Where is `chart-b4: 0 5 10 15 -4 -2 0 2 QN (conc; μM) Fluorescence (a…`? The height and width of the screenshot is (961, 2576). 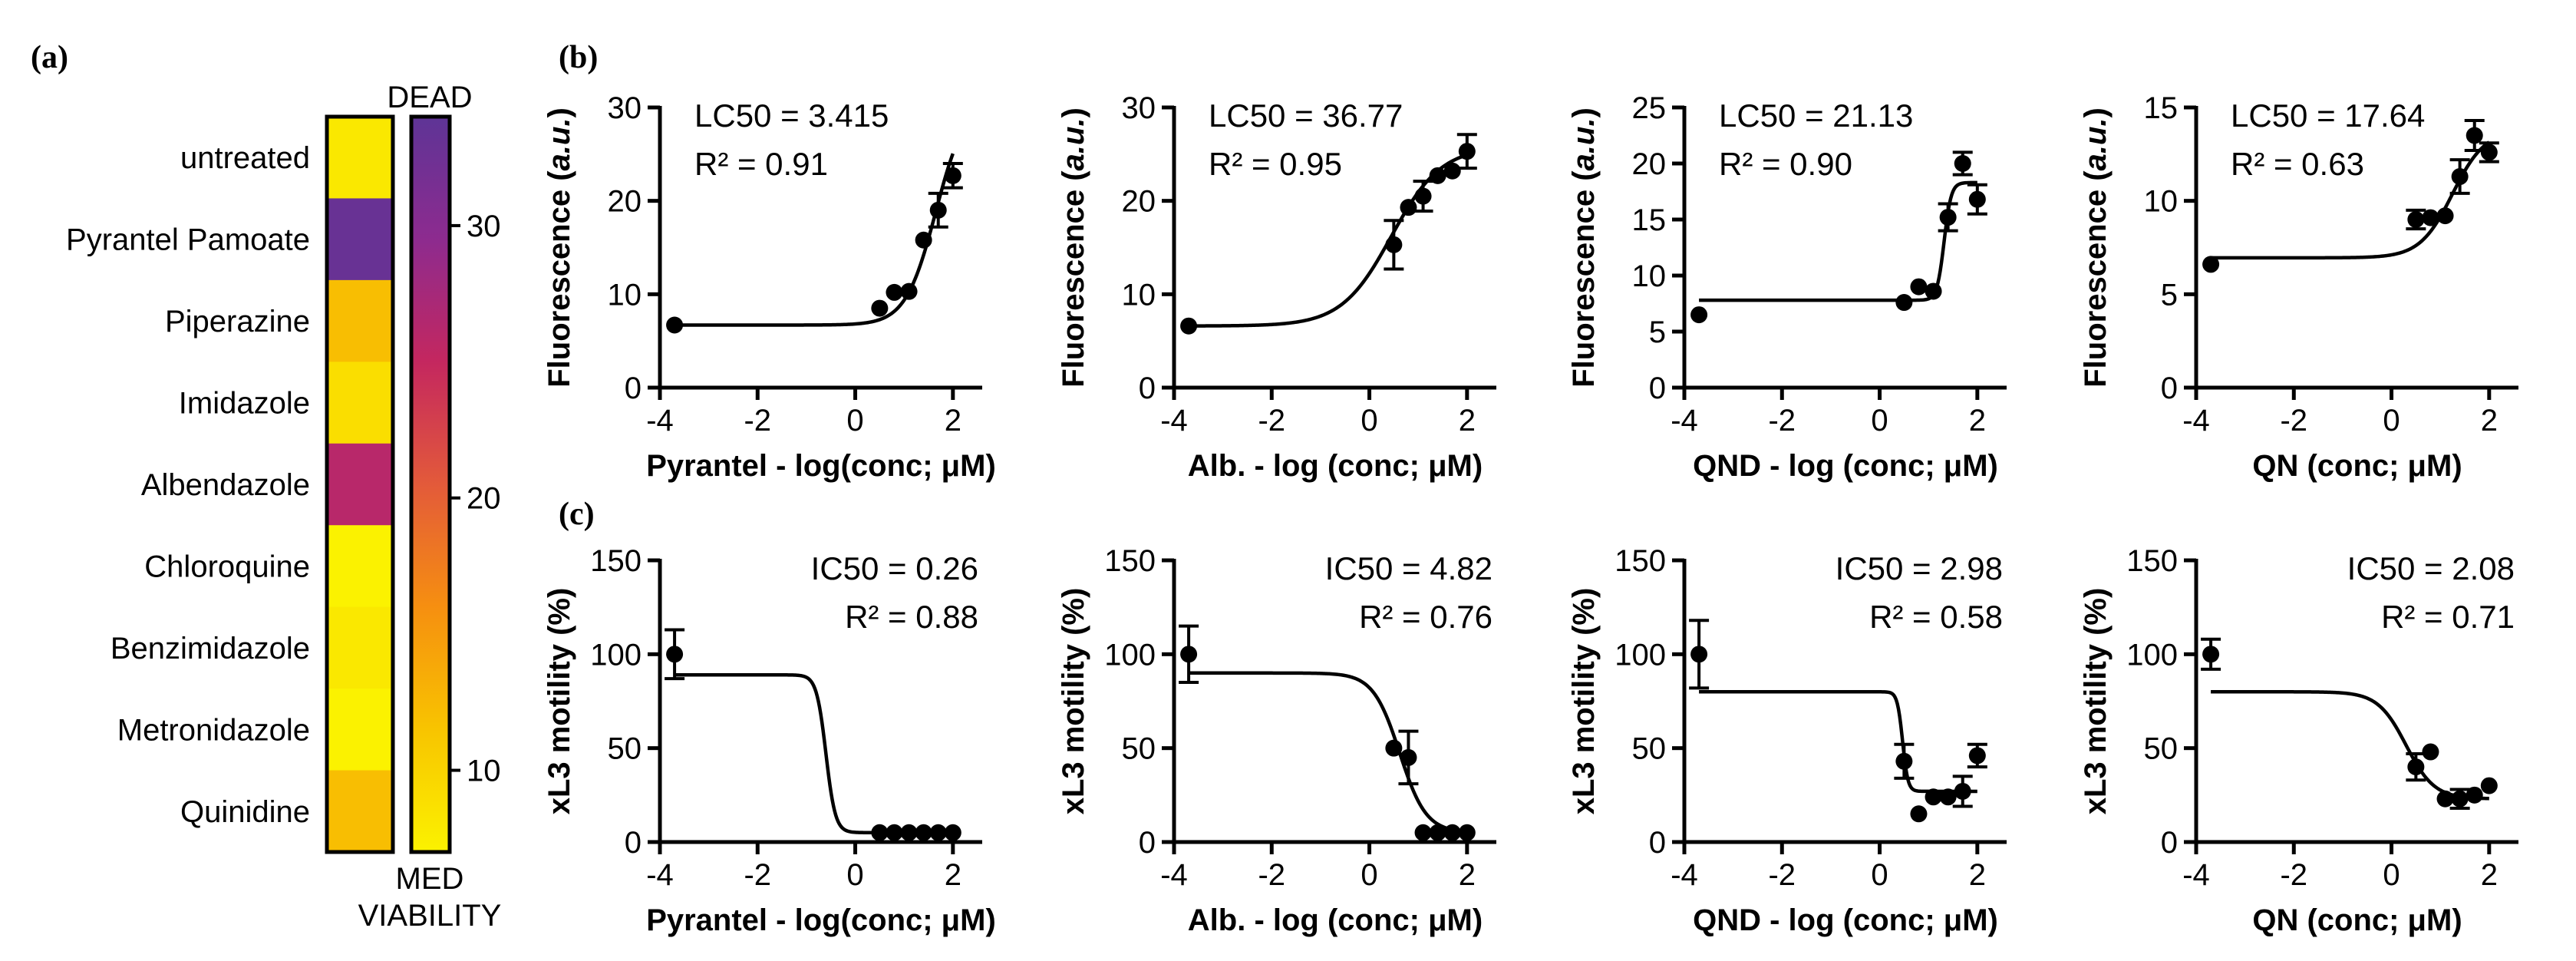
chart-b4: 0 5 10 15 -4 -2 0 2 QN (conc; μM) Fluorescence (a… is located at coordinates (2298, 287).